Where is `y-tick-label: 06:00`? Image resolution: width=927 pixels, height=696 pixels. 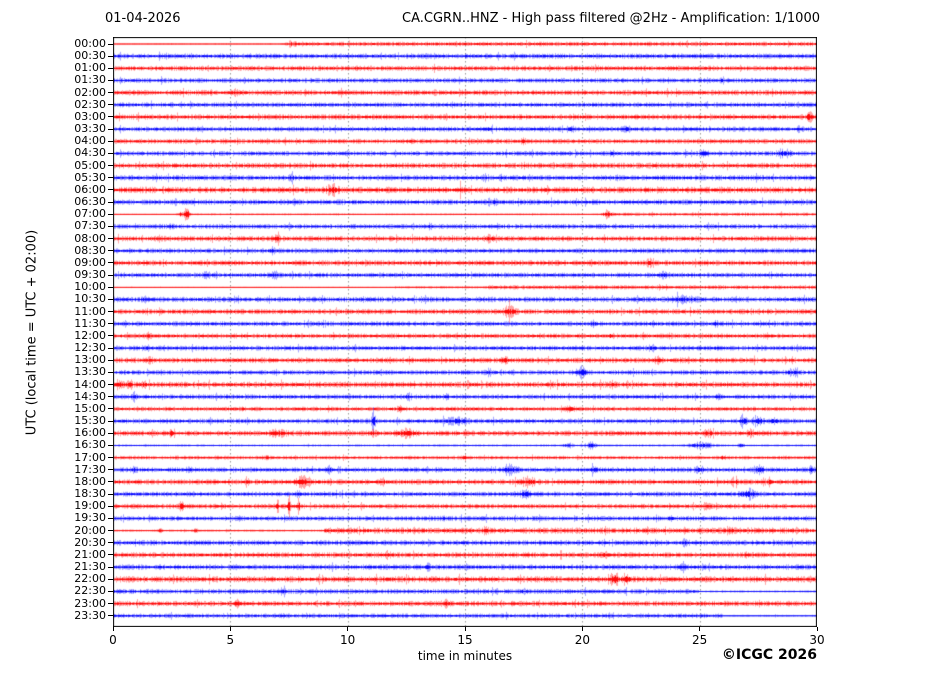
y-tick-label: 06:00 is located at coordinates (90, 189).